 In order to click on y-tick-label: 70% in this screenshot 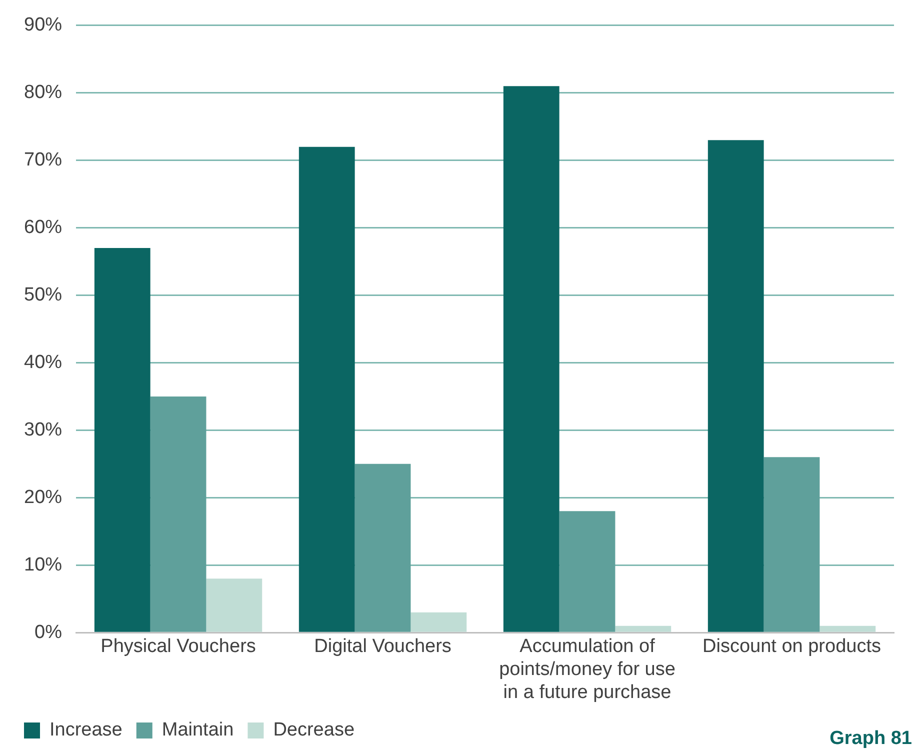, I will do `click(43, 160)`.